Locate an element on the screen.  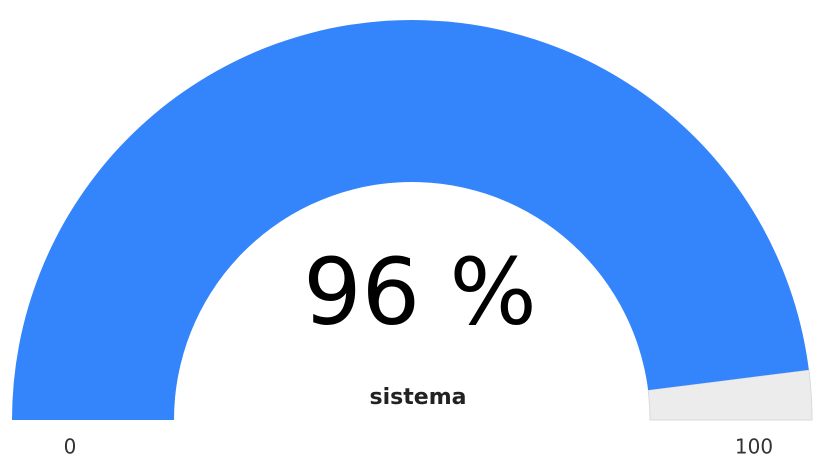
gauge-tick-label: 100 is located at coordinates (754, 447).